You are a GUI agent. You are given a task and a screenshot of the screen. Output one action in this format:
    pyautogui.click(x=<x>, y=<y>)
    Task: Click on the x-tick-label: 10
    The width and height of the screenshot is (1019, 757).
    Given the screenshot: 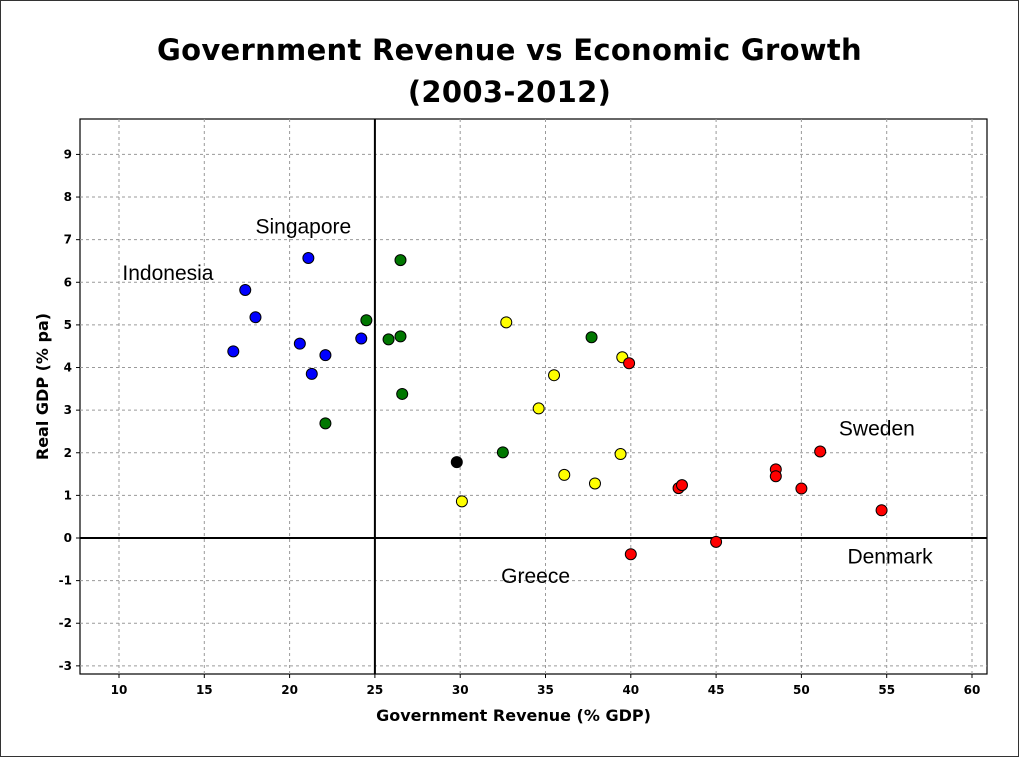 What is the action you would take?
    pyautogui.click(x=119, y=690)
    